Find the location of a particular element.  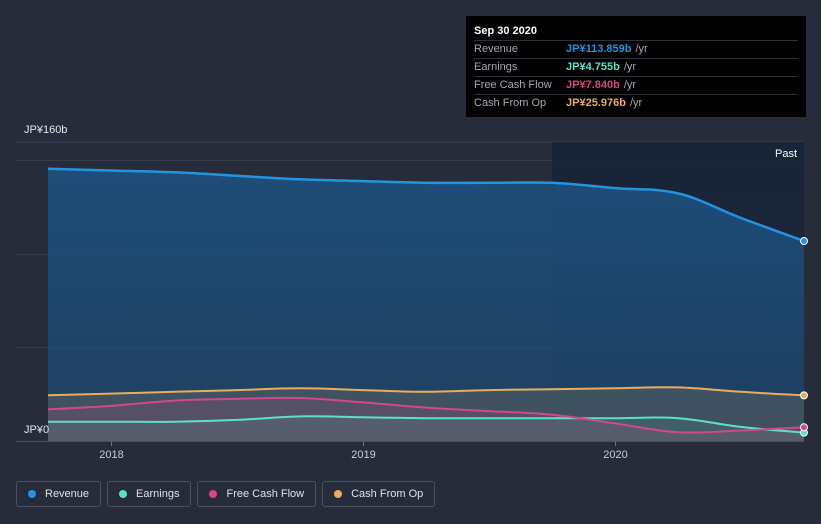

series-line-free-cash-flow is located at coordinates (426, 415).